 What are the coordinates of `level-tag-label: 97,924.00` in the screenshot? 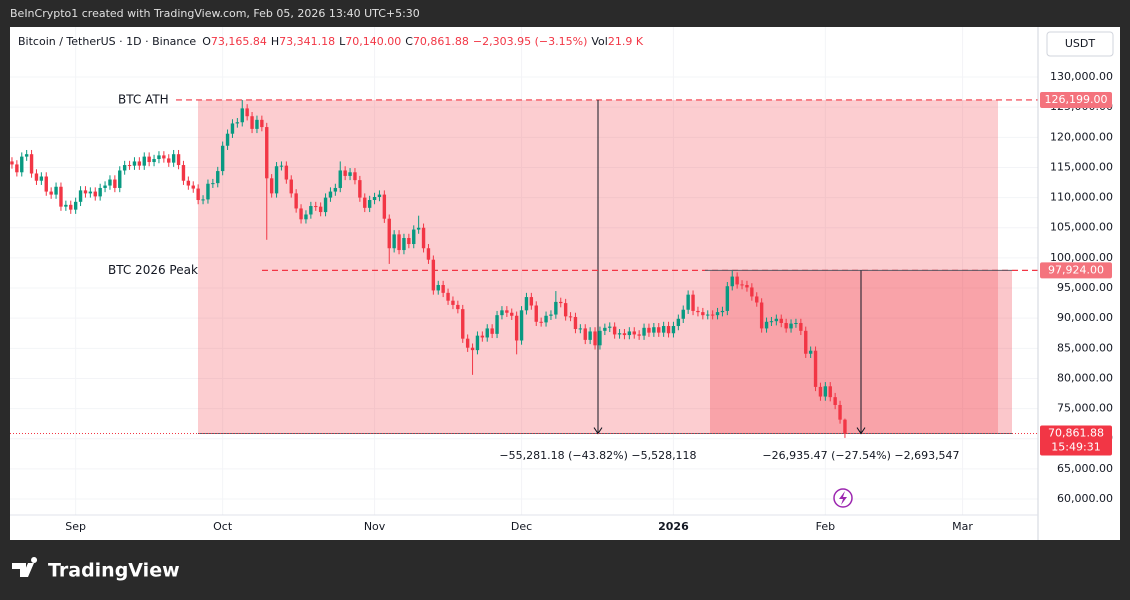 It's located at (1076, 269).